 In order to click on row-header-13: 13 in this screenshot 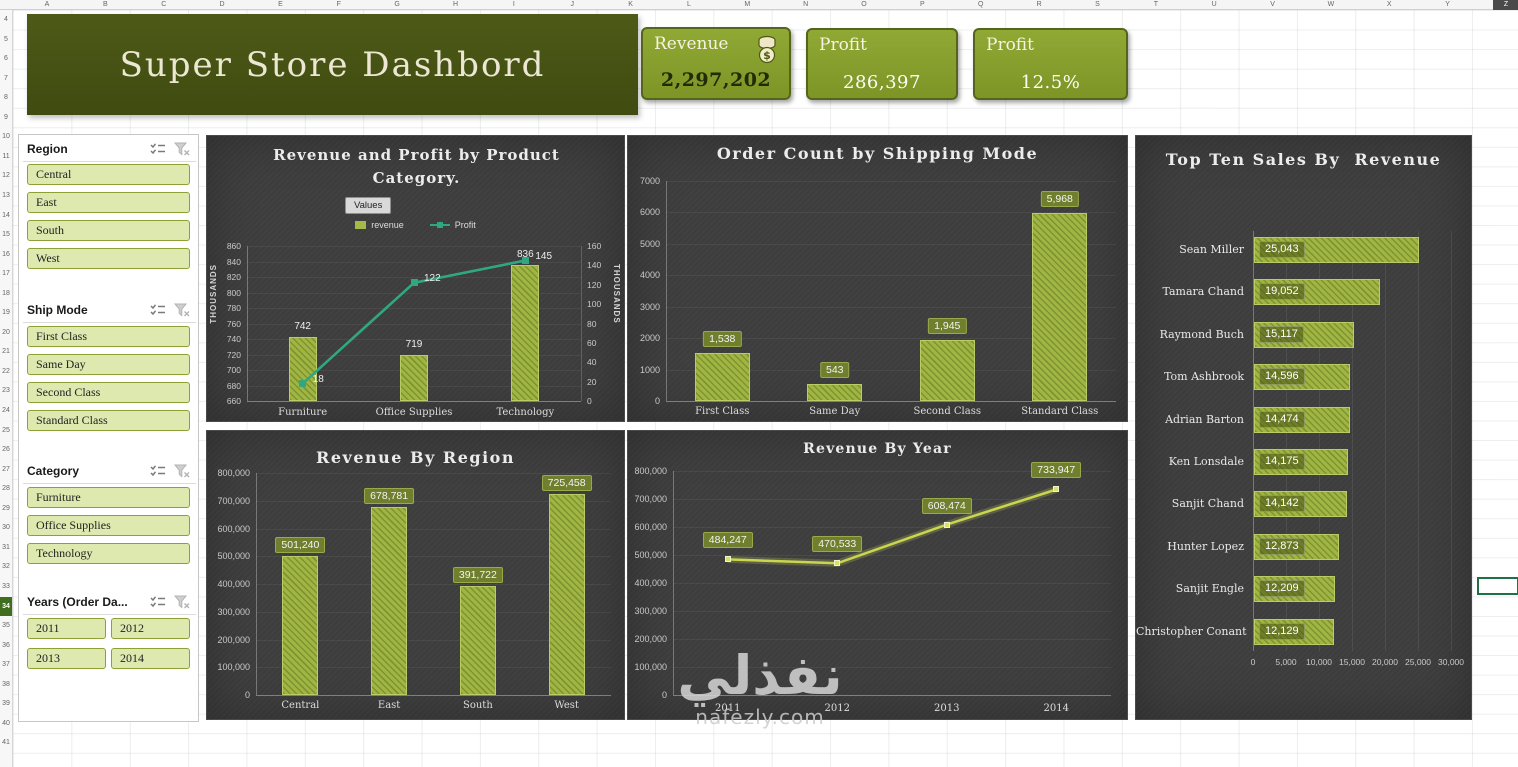, I will do `click(6, 195)`.